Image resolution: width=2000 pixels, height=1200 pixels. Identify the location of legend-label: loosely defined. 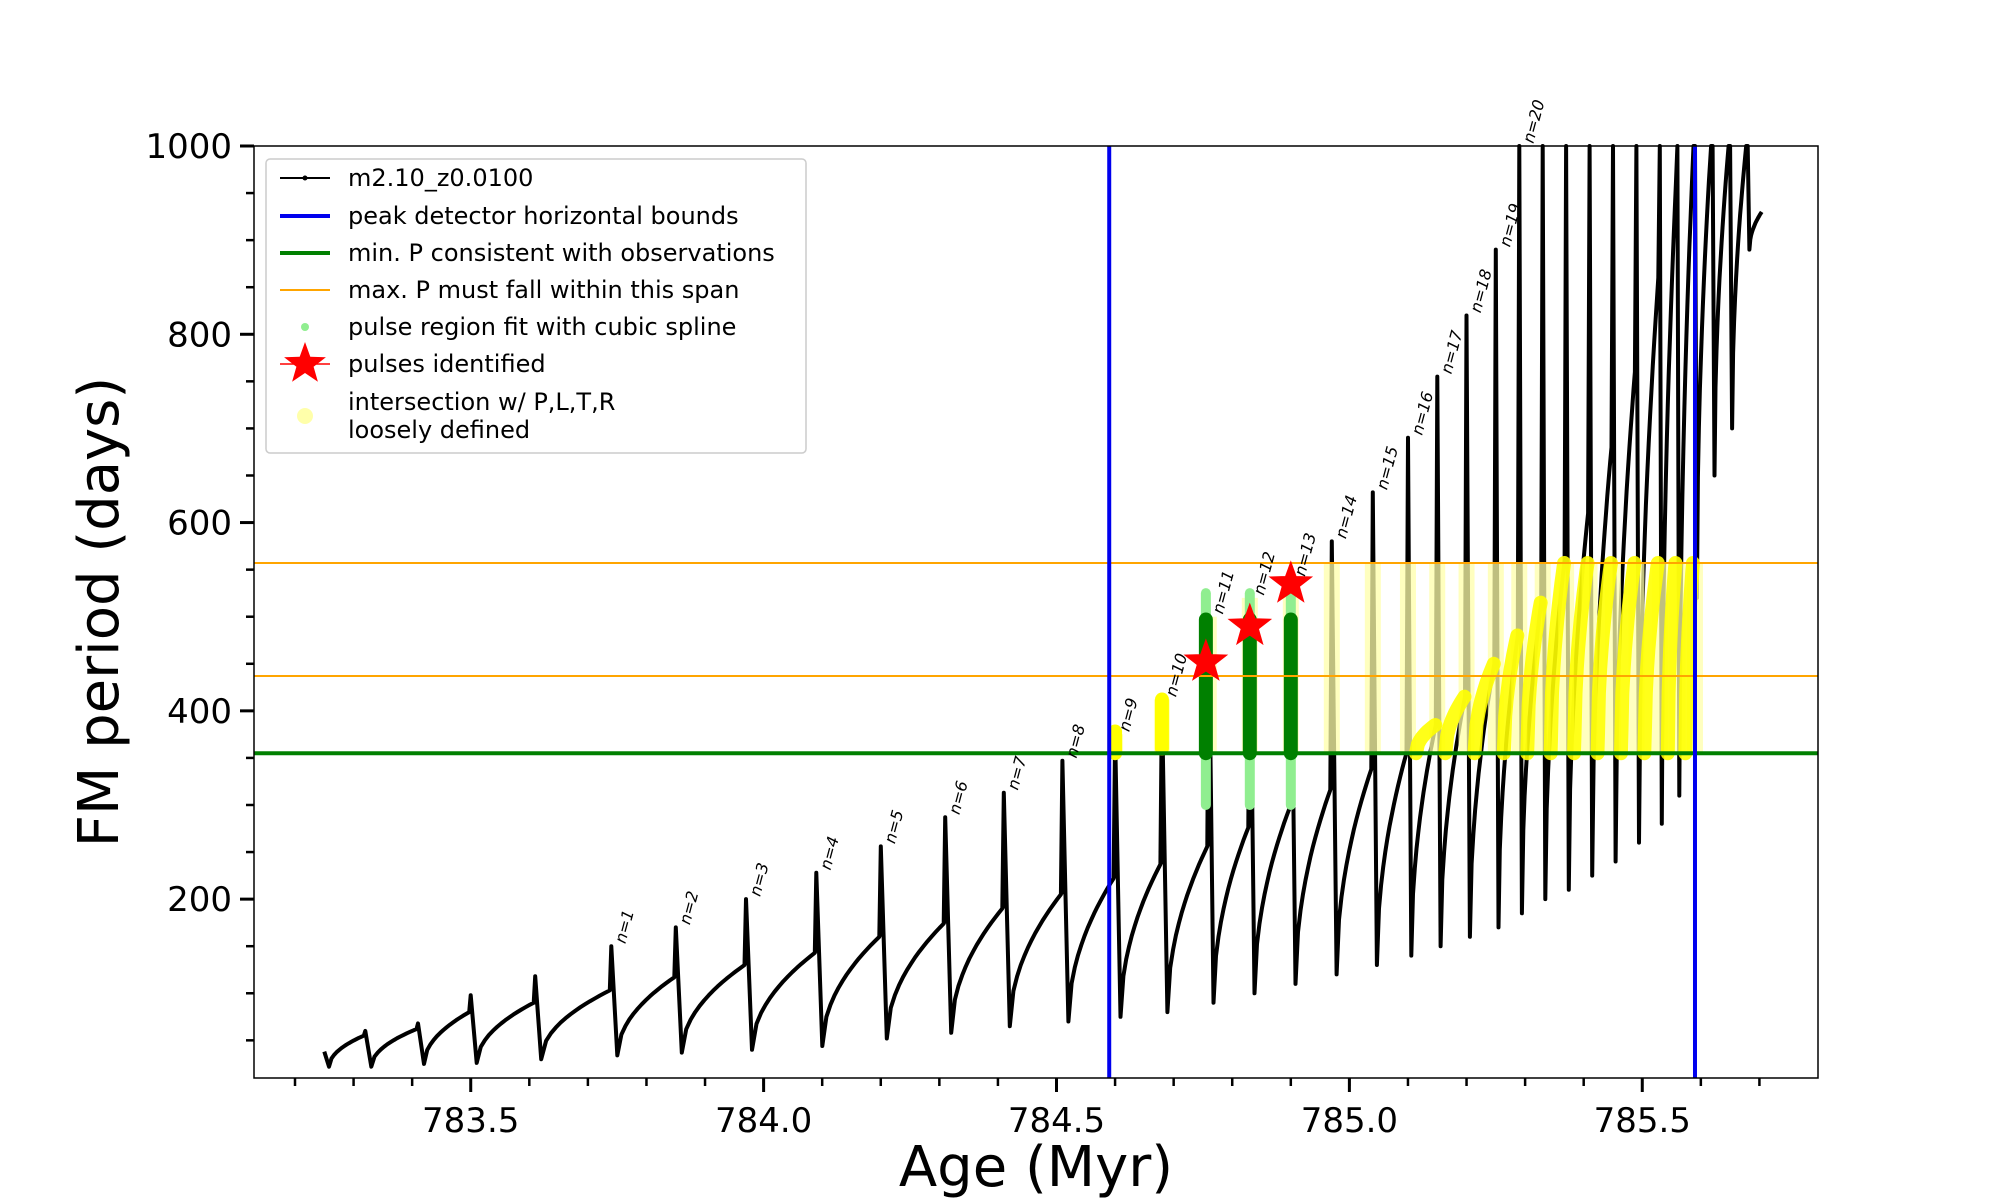
(439, 430).